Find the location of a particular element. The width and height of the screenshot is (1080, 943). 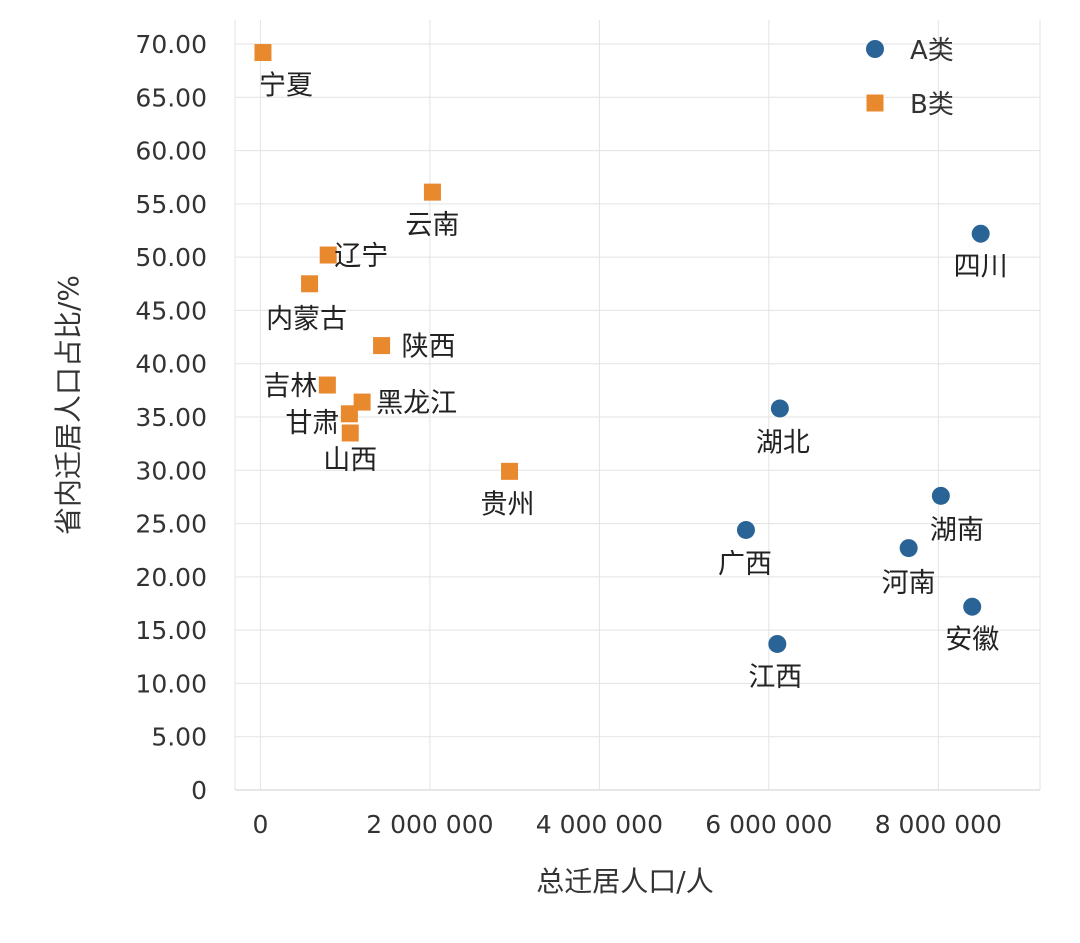

y-tick-label: 50.00 is located at coordinates (171, 257).